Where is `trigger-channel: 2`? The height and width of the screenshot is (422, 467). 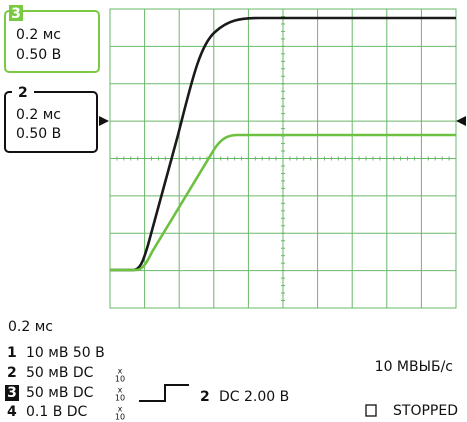
trigger-channel: 2 is located at coordinates (205, 397).